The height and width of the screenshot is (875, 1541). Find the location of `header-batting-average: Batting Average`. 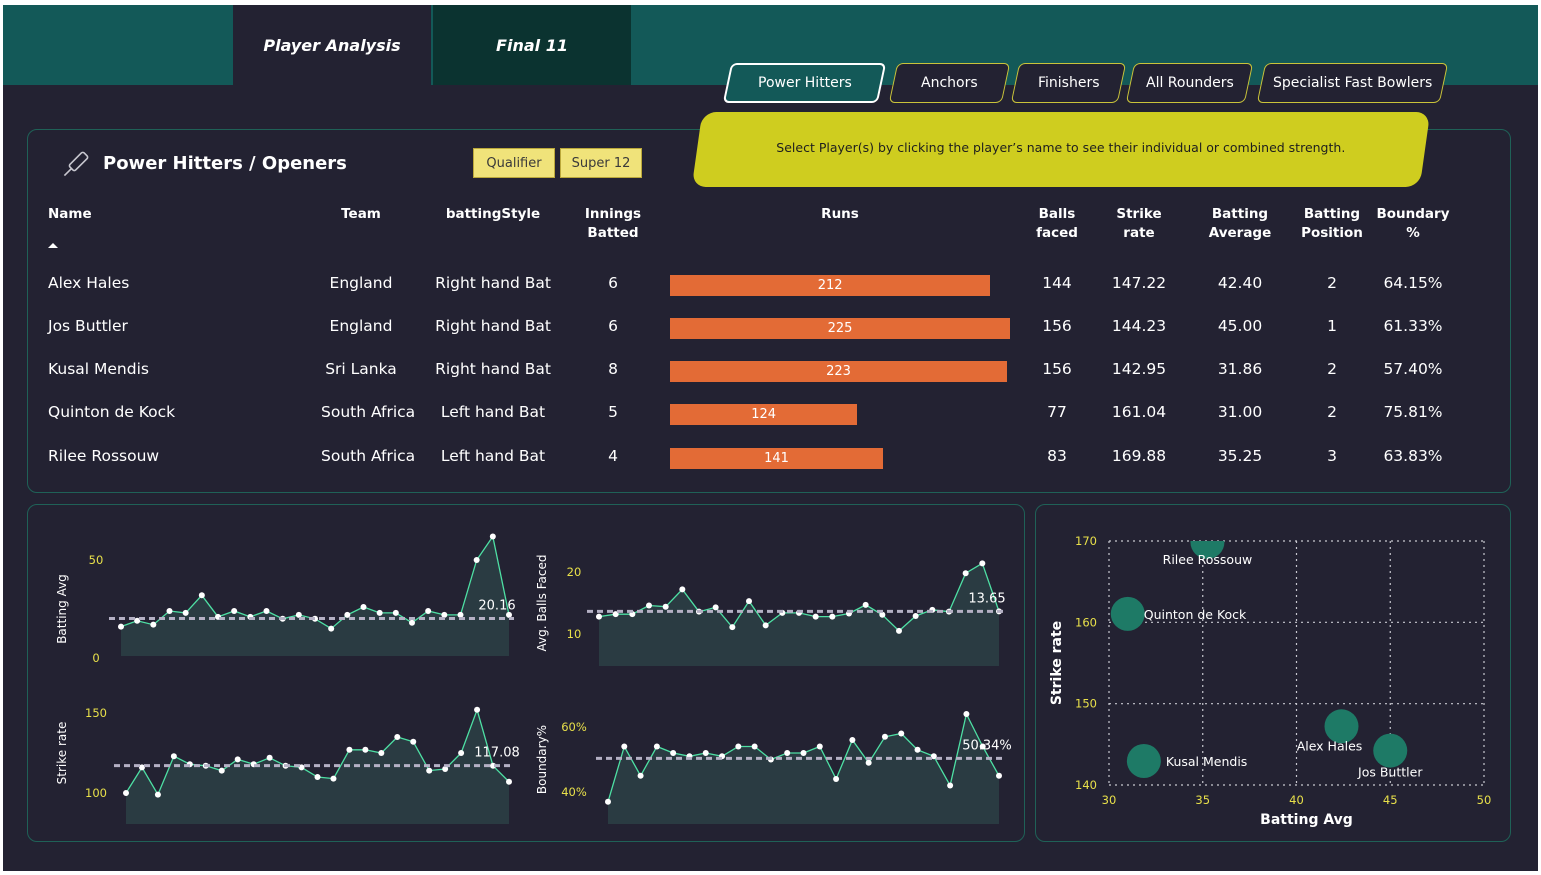

header-batting-average: Batting Average is located at coordinates (1240, 224).